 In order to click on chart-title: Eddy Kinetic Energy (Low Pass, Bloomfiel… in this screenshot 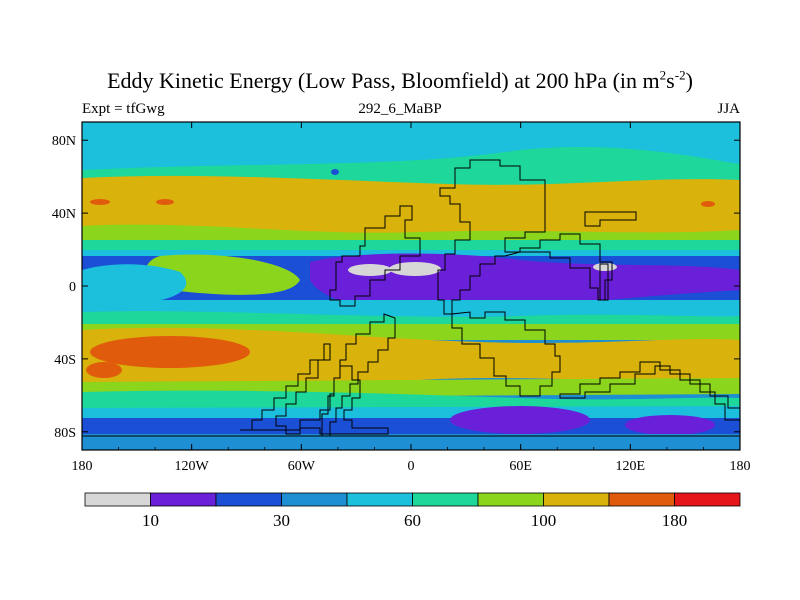, I will do `click(400, 81)`.